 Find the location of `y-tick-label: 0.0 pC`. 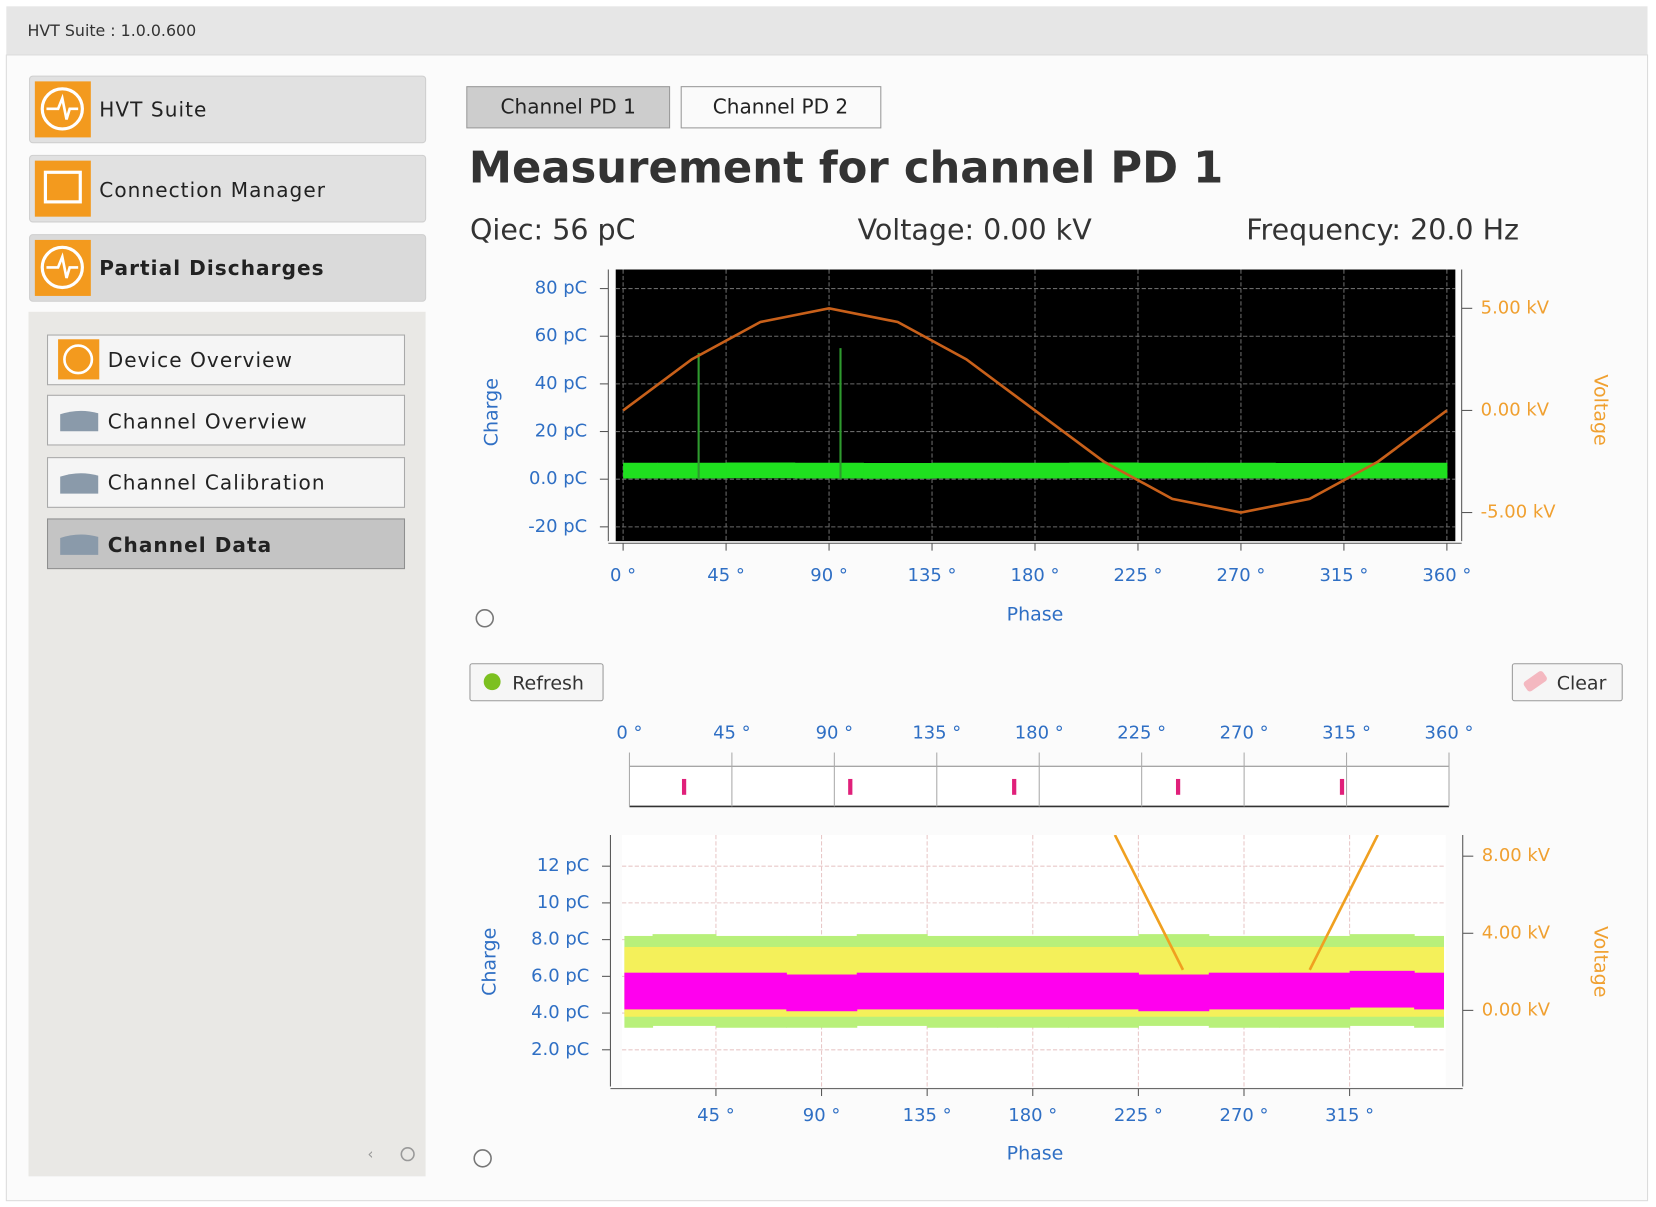

y-tick-label: 0.0 pC is located at coordinates (558, 478).